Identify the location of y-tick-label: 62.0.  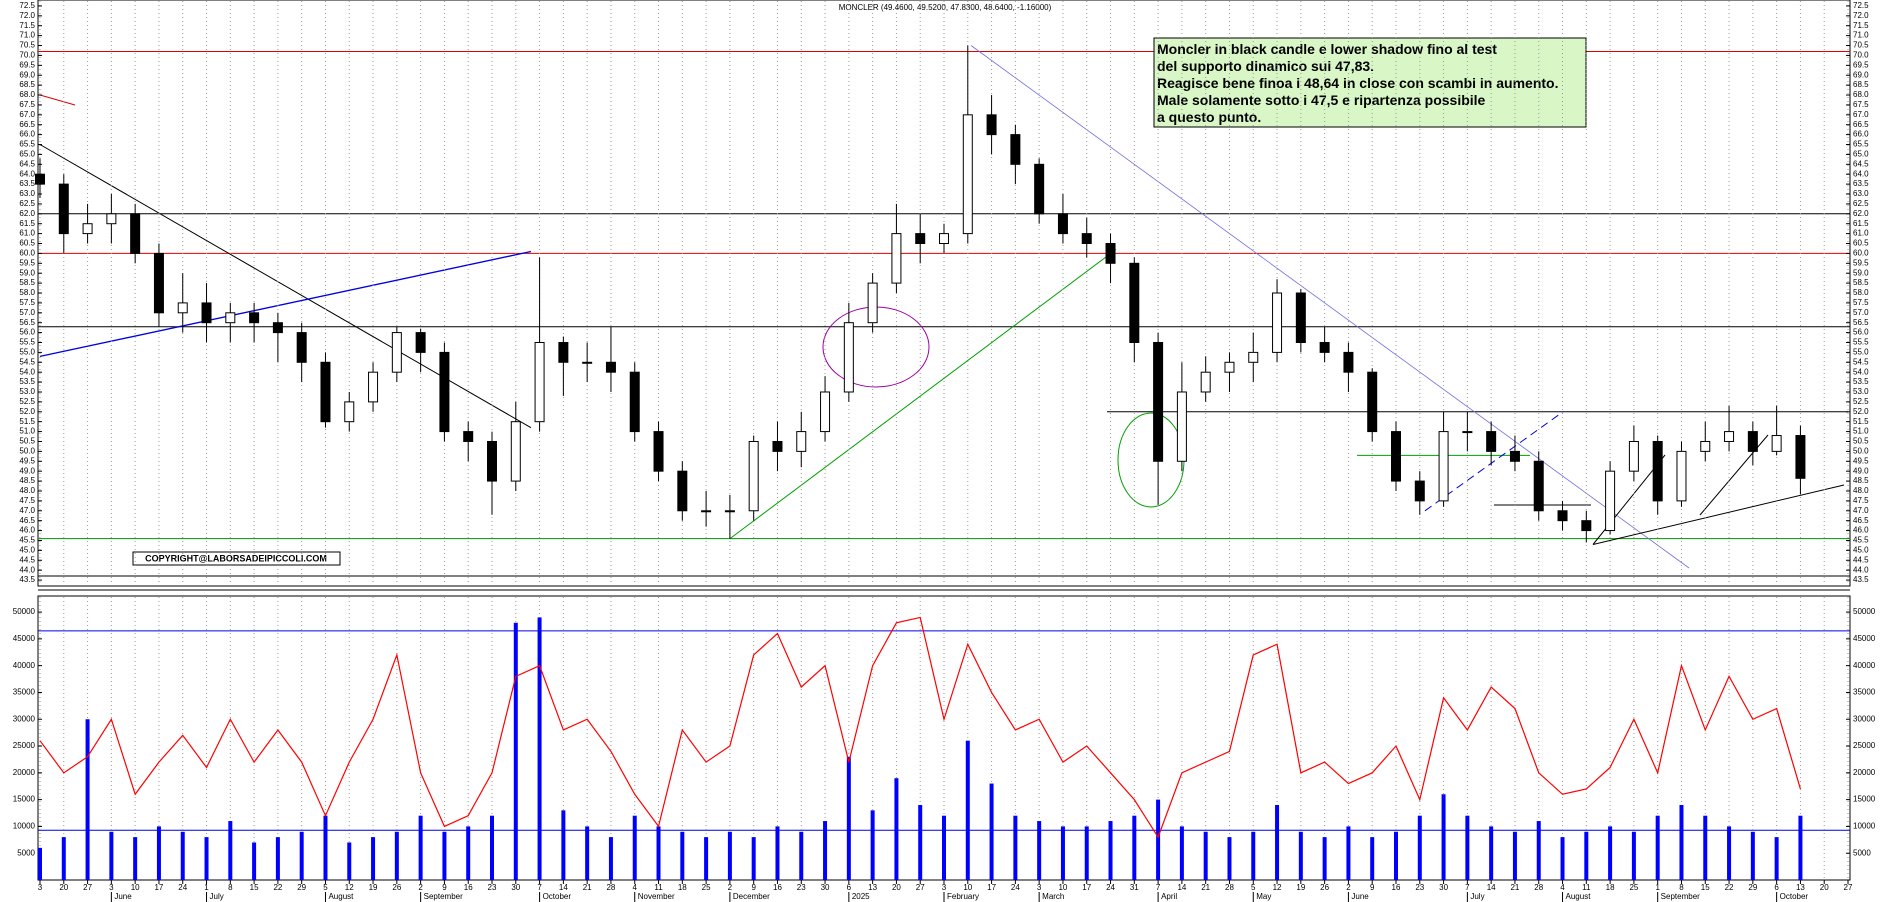
(1861, 213).